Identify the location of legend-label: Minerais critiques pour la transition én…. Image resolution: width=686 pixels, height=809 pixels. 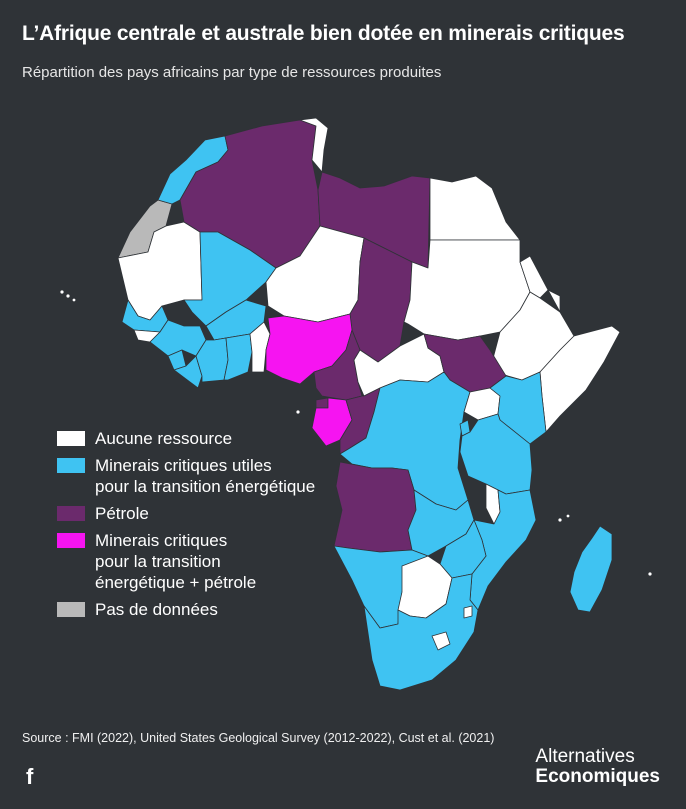
(176, 561).